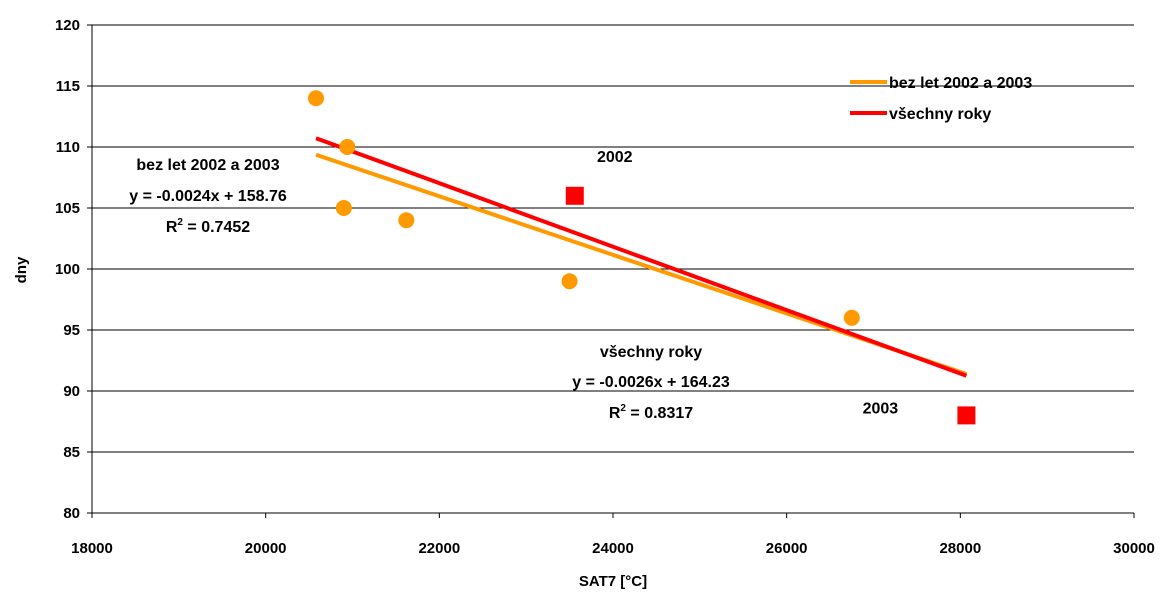  What do you see at coordinates (266, 548) in the screenshot?
I see `x-tick-label: 20000` at bounding box center [266, 548].